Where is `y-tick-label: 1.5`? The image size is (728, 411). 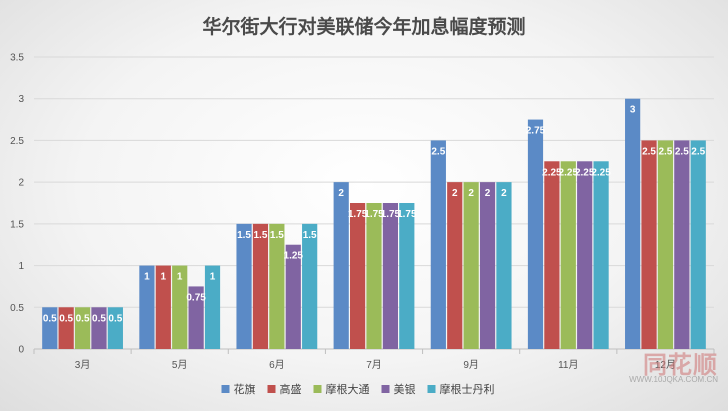
y-tick-label: 1.5 is located at coordinates (17, 224).